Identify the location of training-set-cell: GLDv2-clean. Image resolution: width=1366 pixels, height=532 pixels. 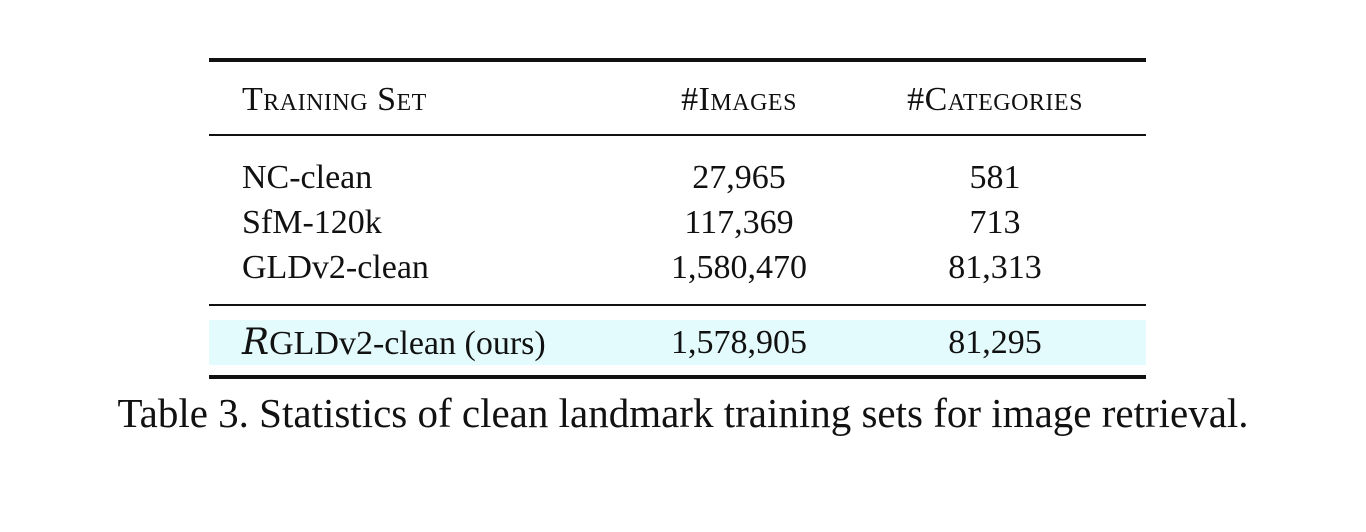
(335, 267).